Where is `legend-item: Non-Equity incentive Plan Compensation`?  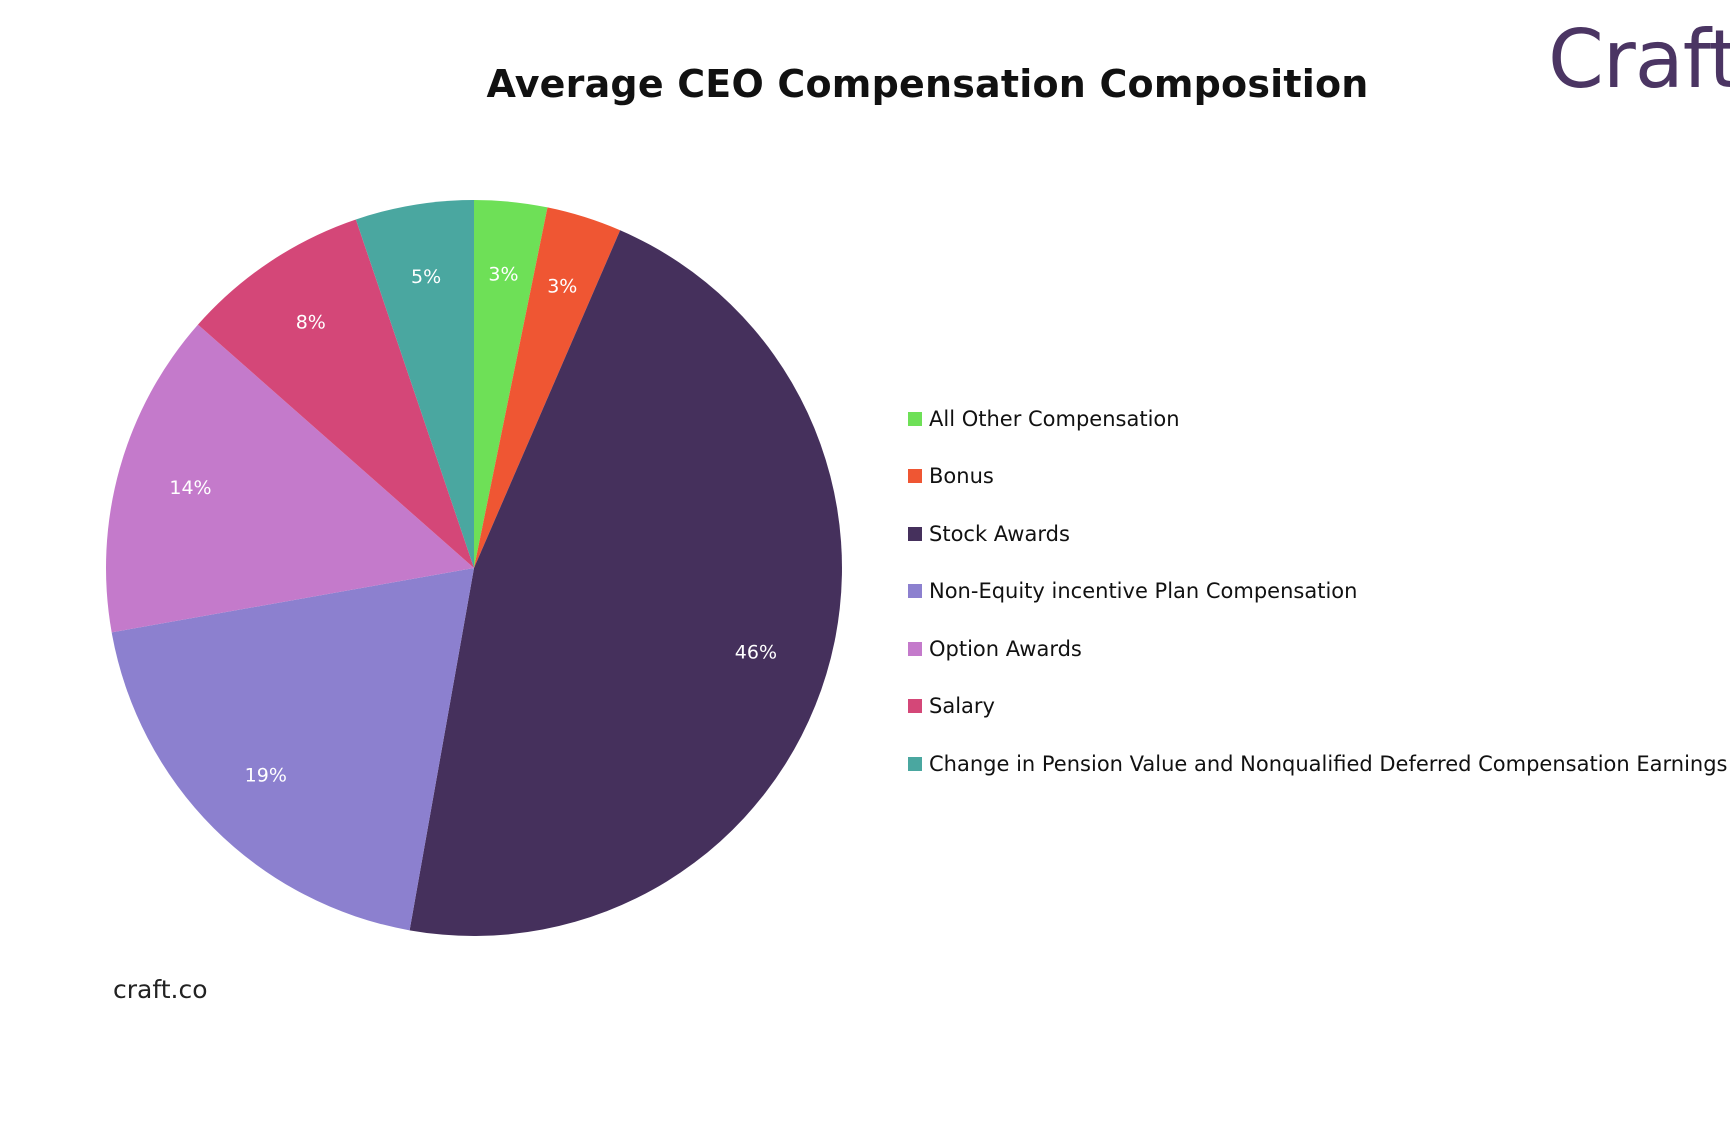 legend-item: Non-Equity incentive Plan Compensation is located at coordinates (1318, 592).